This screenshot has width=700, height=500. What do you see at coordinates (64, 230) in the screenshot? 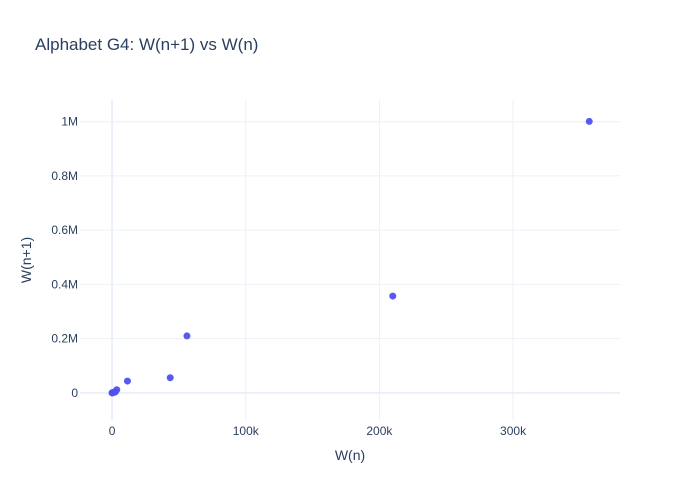
I see `y-tick-label: 0.6M` at bounding box center [64, 230].